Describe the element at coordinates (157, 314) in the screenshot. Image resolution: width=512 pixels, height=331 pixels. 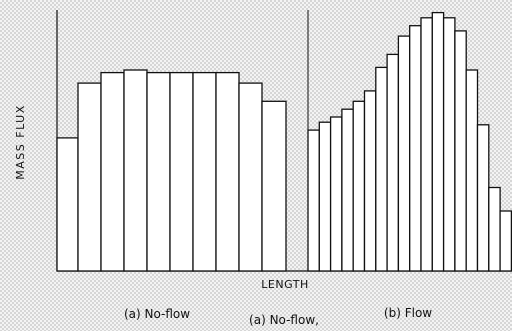
I see `panel-a-caption: (a) No-flow` at that location.